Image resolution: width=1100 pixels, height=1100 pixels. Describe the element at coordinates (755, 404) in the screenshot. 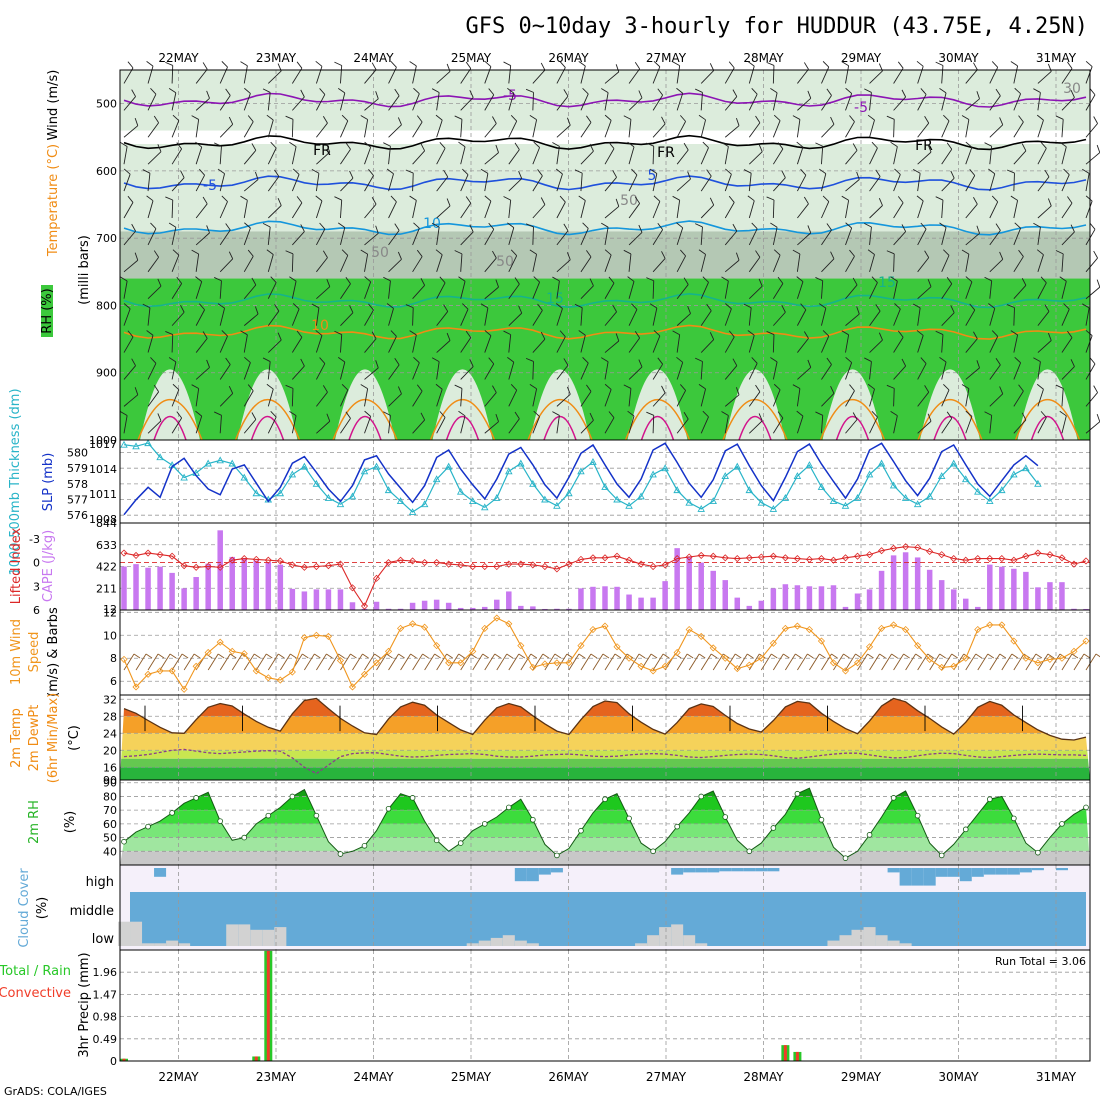

I see `dry-tongue` at that location.